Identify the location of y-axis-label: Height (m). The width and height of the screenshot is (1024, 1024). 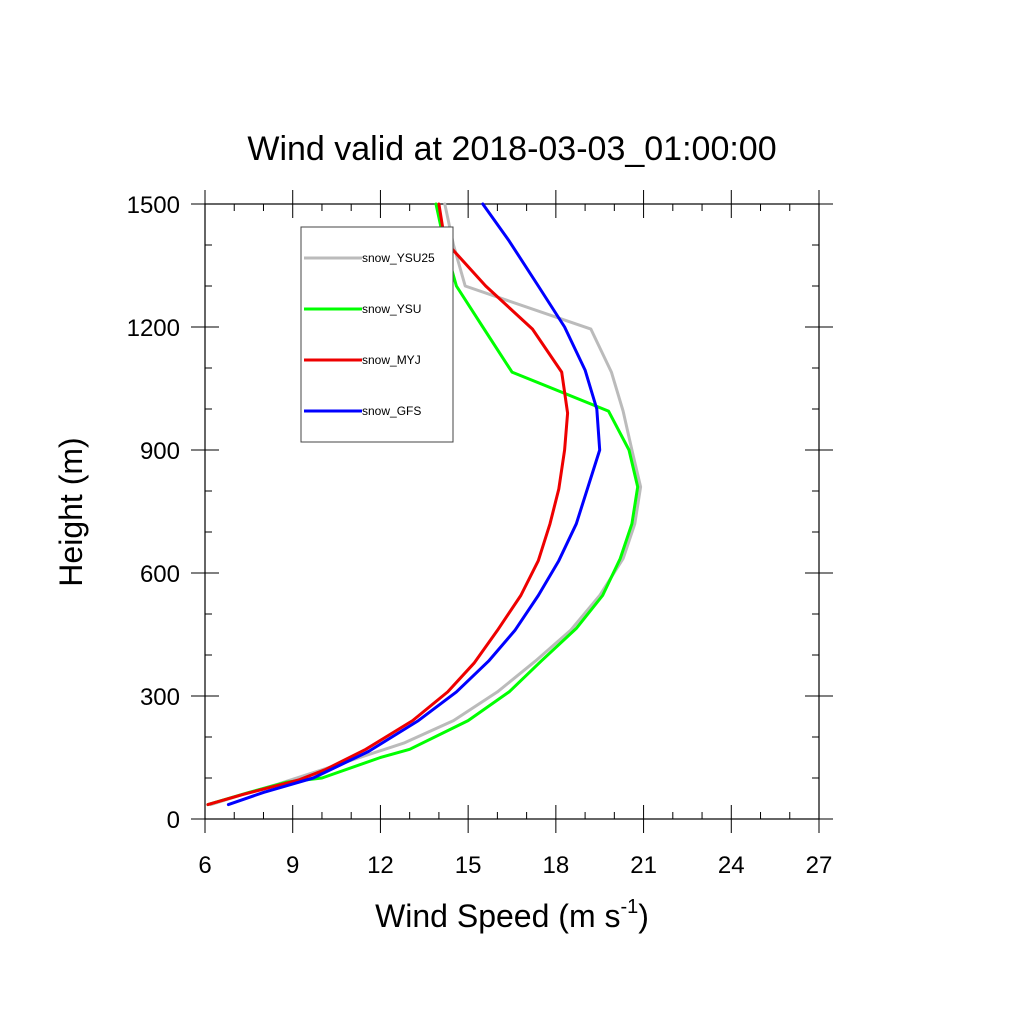
(71, 511).